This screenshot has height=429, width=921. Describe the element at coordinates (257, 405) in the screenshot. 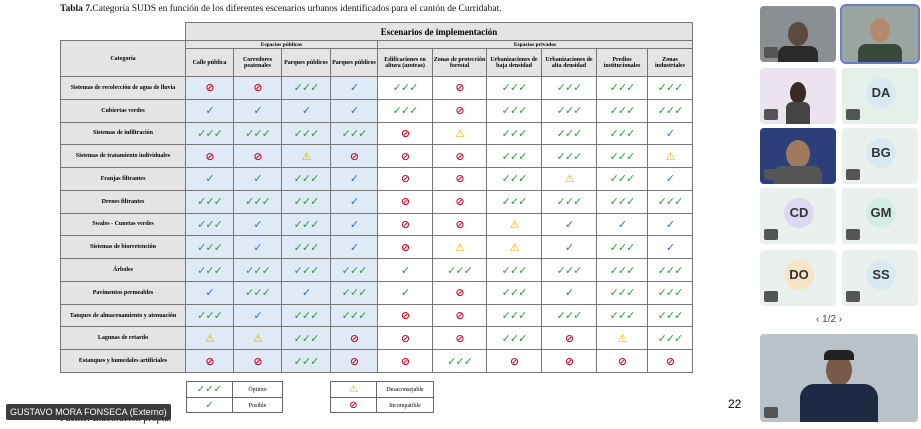

I see `legend-label: Posible` at that location.